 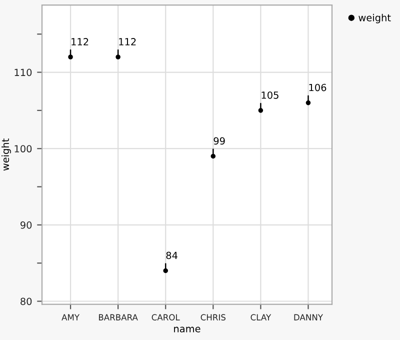 What do you see at coordinates (172, 256) in the screenshot?
I see `data-label: 84` at bounding box center [172, 256].